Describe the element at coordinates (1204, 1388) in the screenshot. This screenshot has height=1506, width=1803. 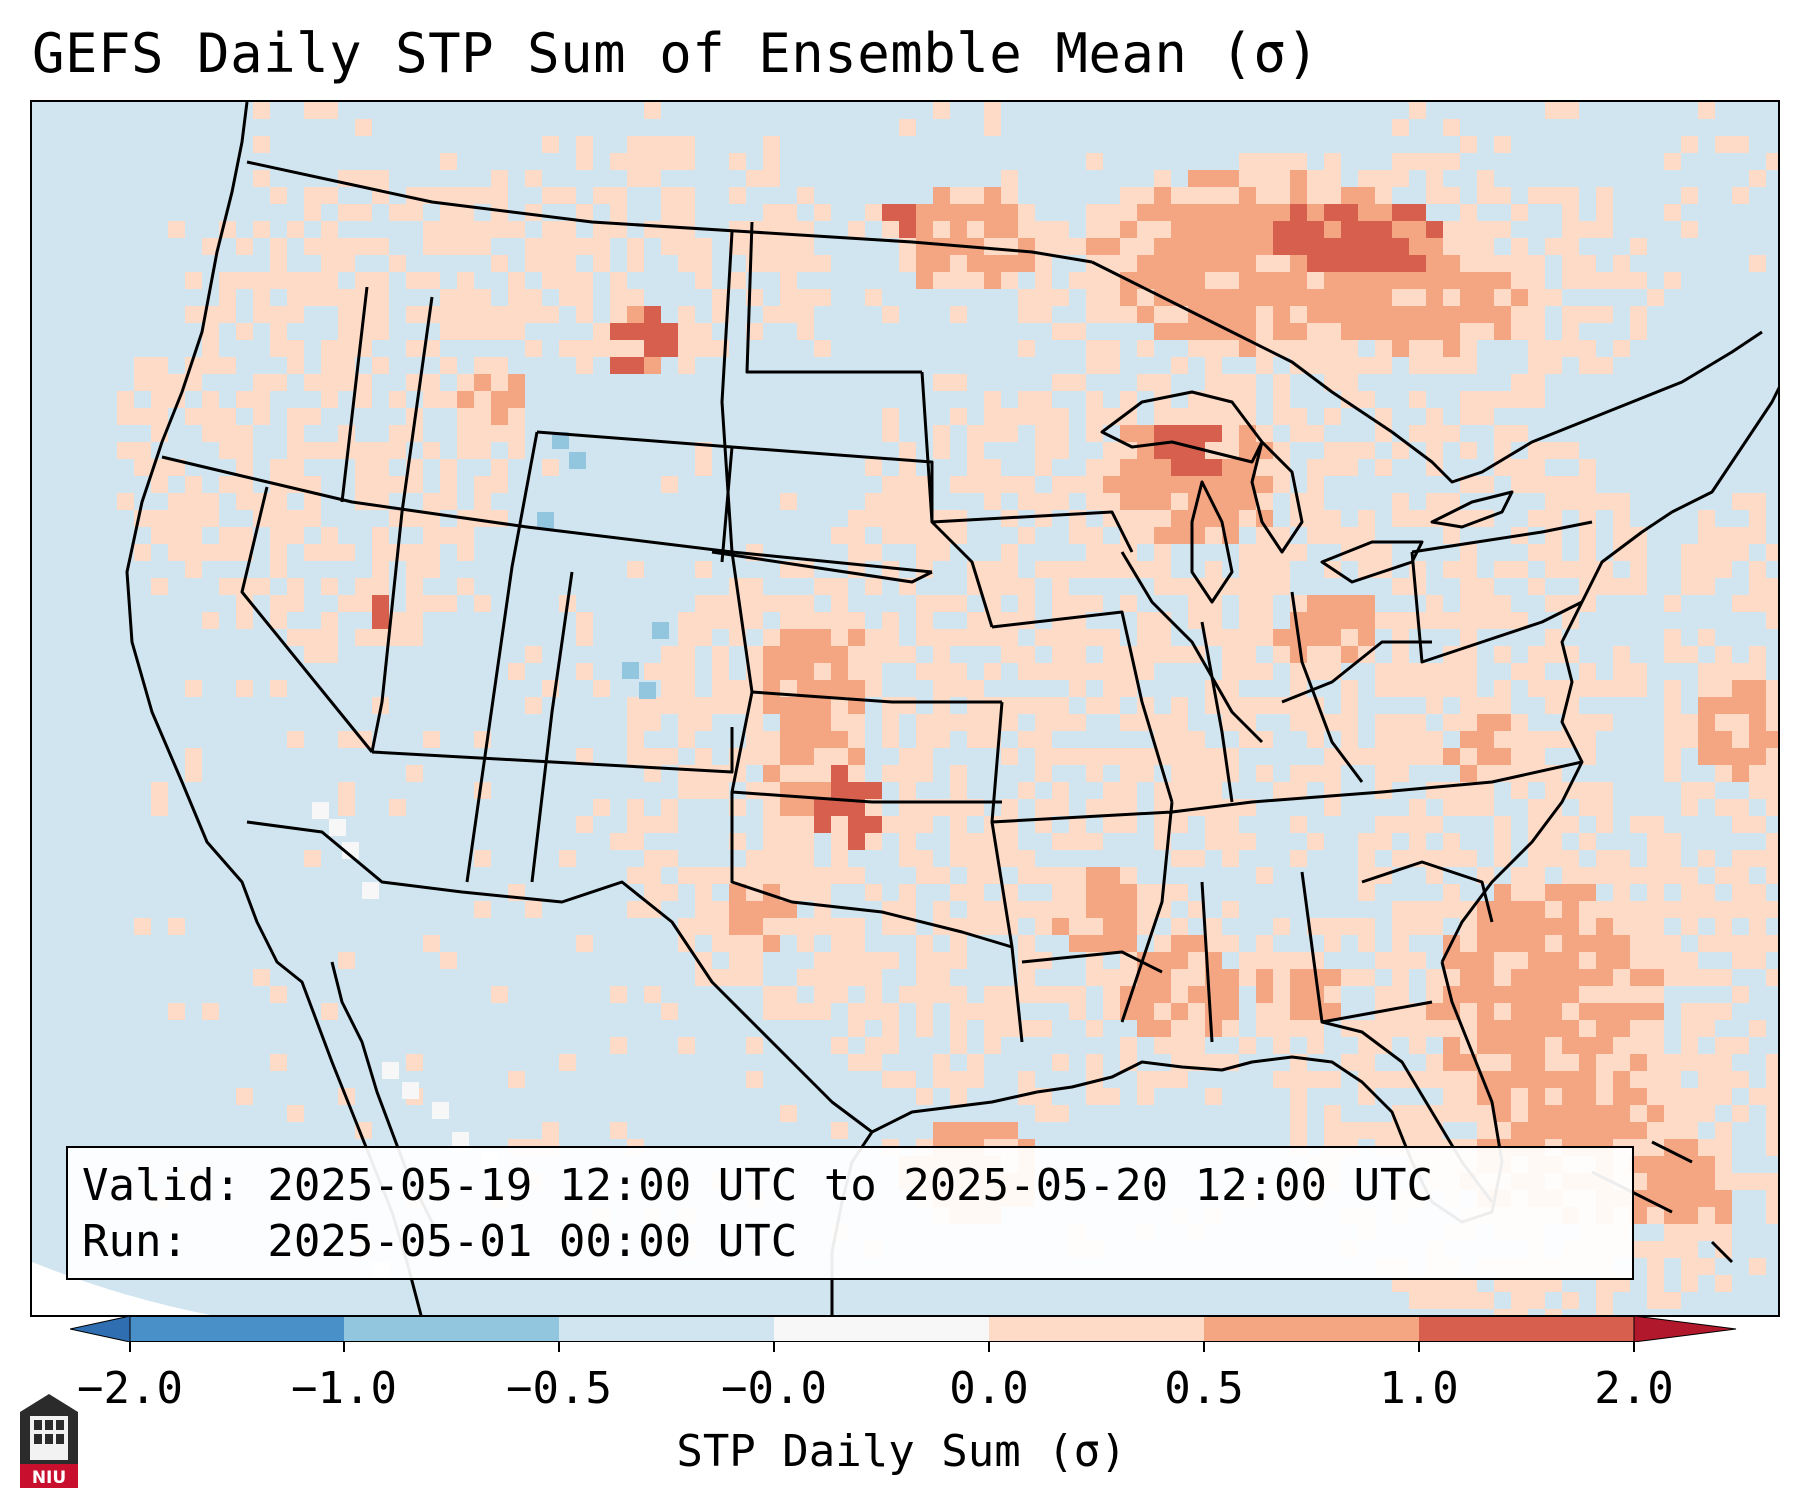
I see `colorbar-tick-label: 0.5` at that location.